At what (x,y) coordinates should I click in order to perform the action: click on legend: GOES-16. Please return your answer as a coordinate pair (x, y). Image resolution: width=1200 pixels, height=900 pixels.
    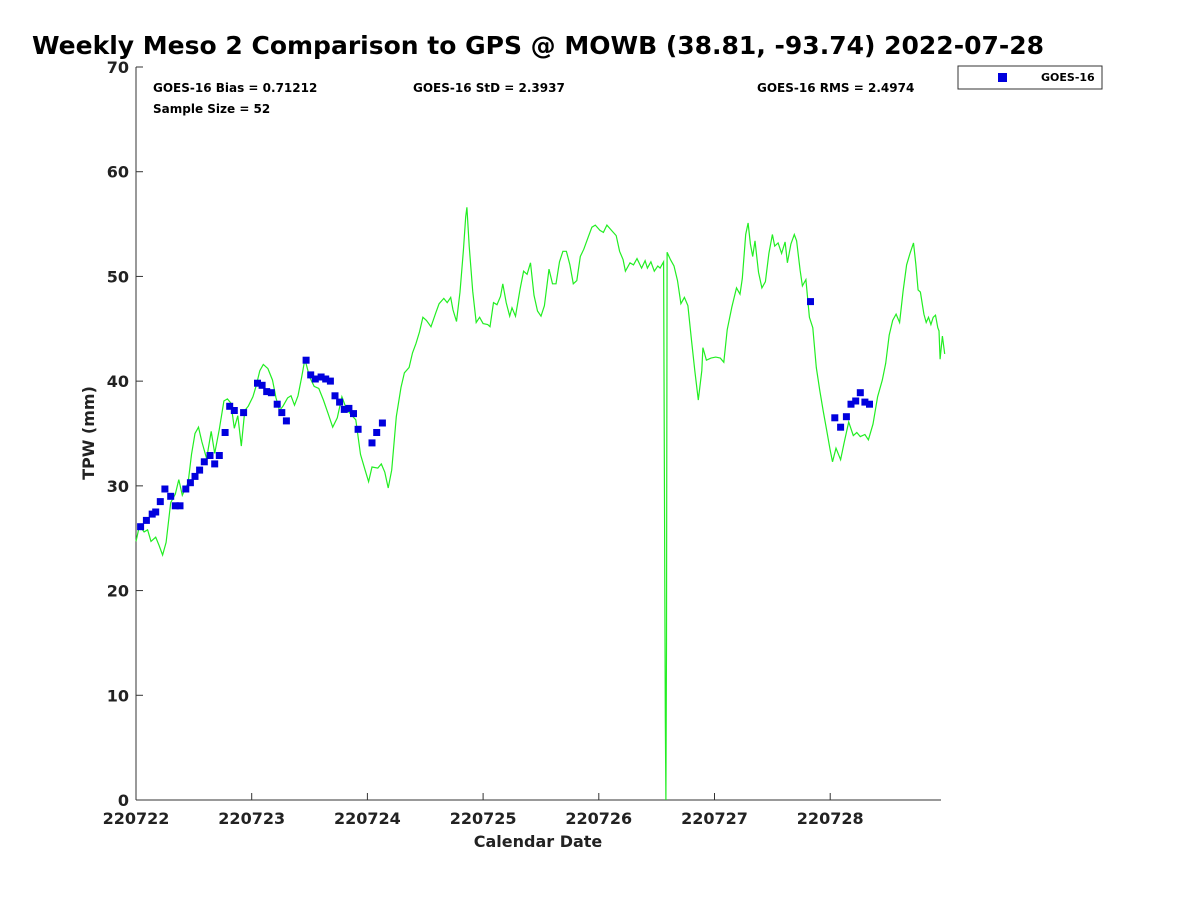
    Looking at the image, I should click on (1030, 77).